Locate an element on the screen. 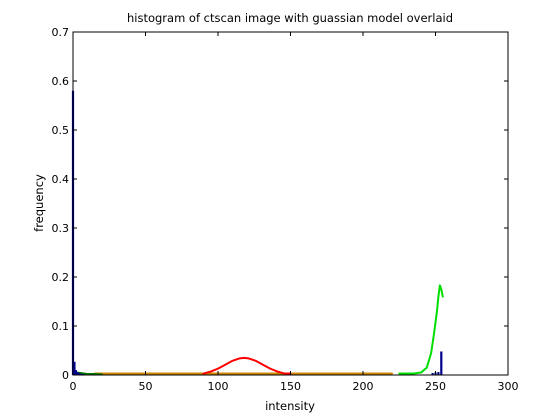  y-tick-label: 0.1 is located at coordinates (61, 326).